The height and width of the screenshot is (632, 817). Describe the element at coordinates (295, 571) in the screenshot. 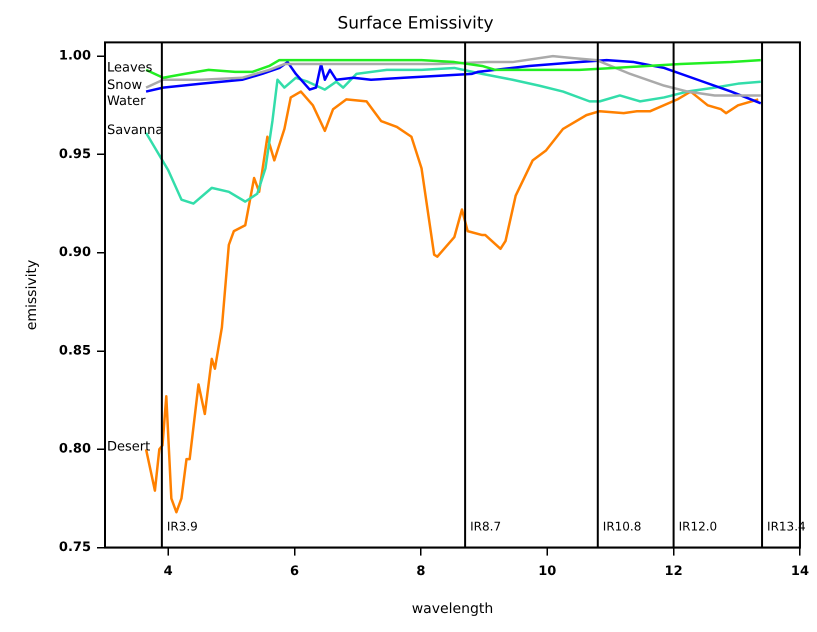

I see `x-tick-label: 6` at that location.